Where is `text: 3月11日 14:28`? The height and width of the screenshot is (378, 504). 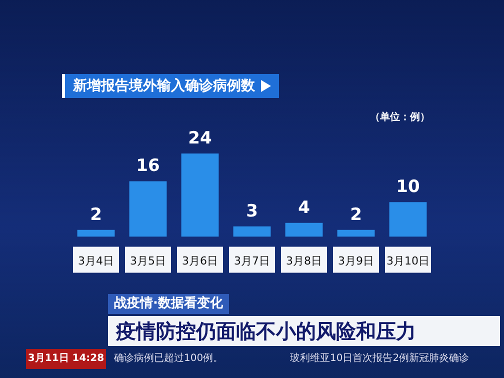 text: 3月11日 14:28 is located at coordinates (66, 359).